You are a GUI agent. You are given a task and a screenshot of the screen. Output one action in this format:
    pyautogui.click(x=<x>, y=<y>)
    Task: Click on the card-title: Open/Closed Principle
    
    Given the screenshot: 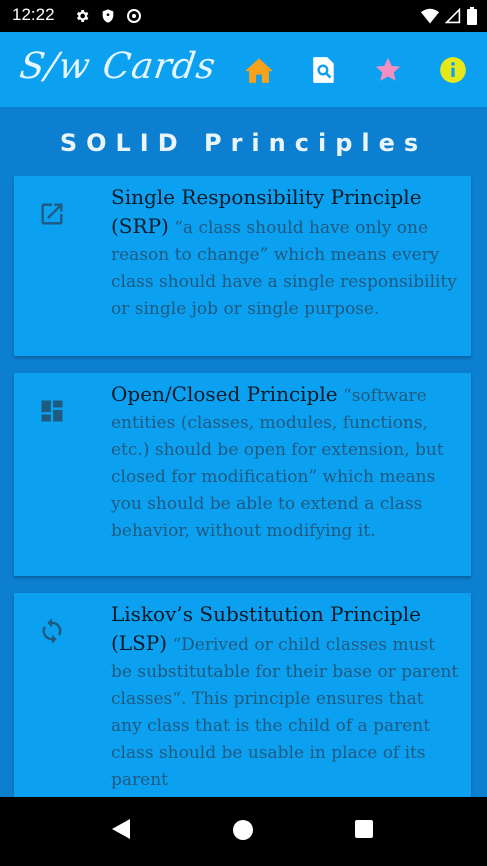 What is the action you would take?
    pyautogui.click(x=224, y=394)
    